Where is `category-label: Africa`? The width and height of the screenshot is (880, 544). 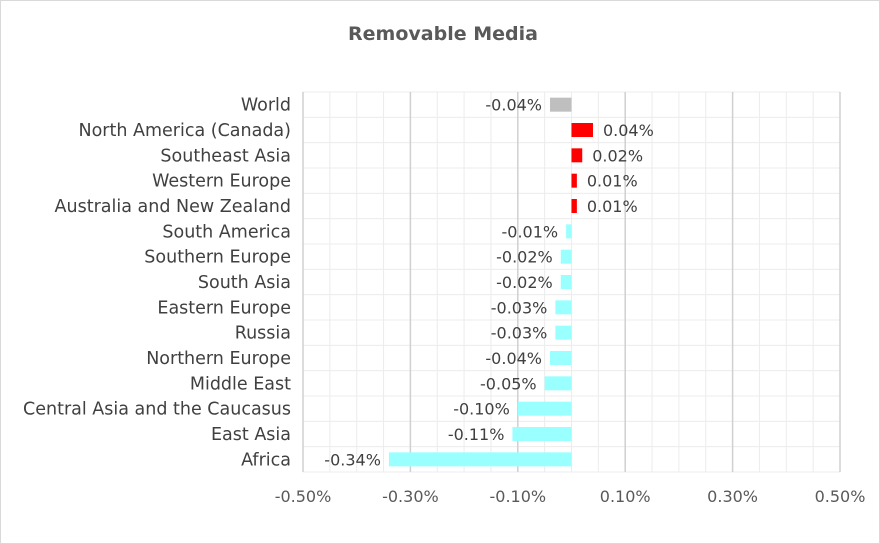 category-label: Africa is located at coordinates (266, 460).